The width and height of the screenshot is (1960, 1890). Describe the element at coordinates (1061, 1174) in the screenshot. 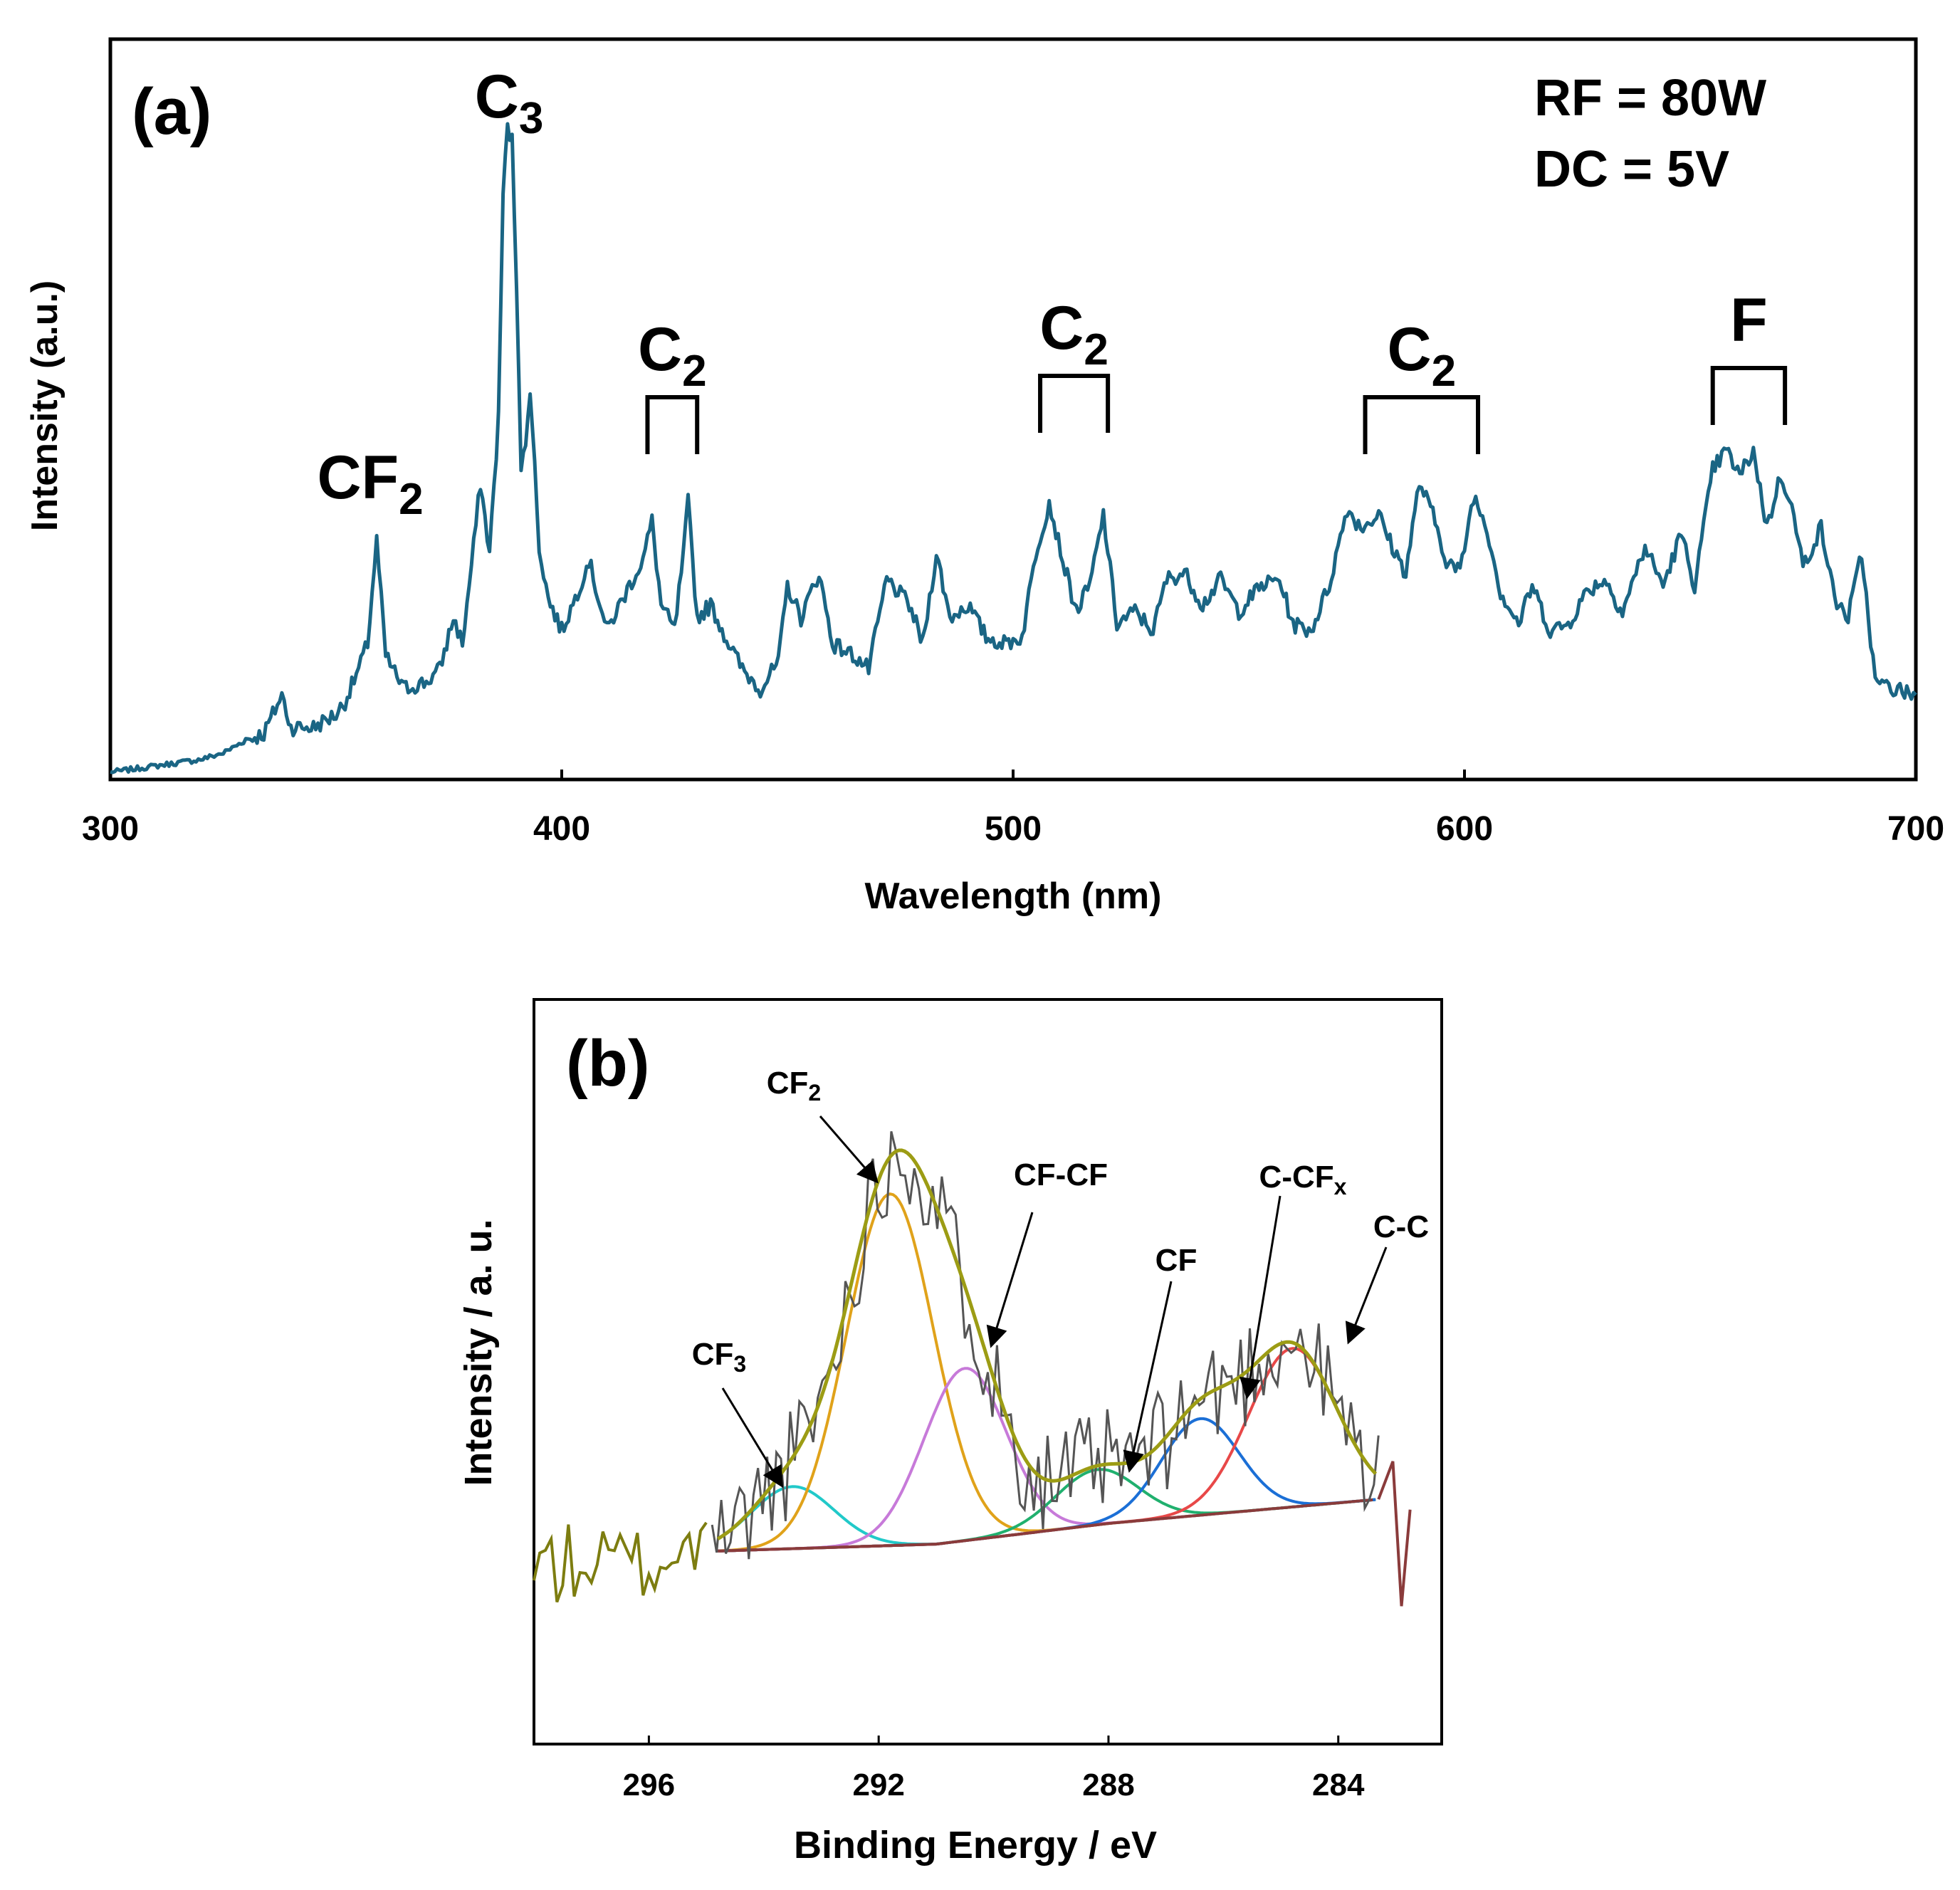

I see `peak-label-cf-cf: CF-CF` at that location.